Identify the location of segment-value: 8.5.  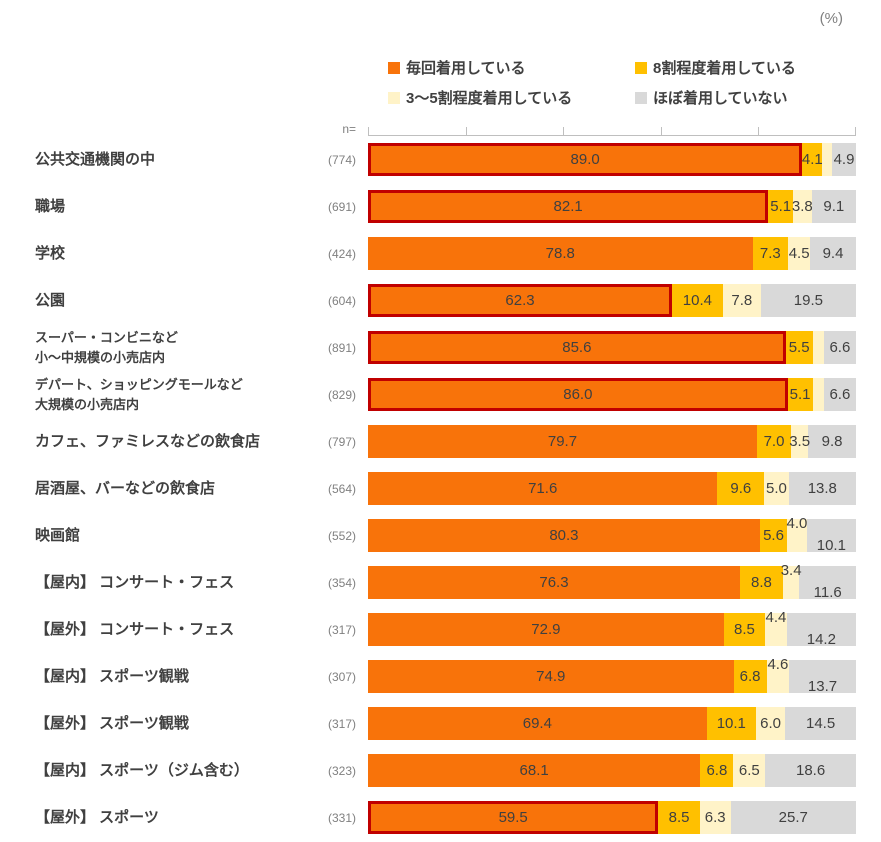
(679, 817).